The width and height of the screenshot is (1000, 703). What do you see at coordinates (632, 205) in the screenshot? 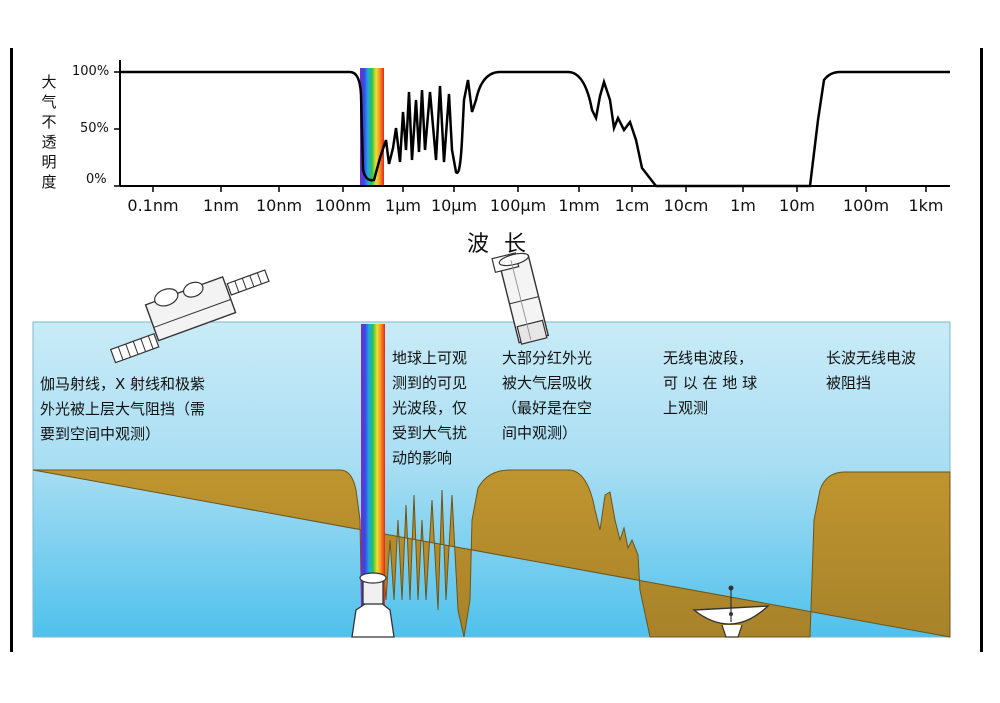
I see `x-tick-label: 1cm` at bounding box center [632, 205].